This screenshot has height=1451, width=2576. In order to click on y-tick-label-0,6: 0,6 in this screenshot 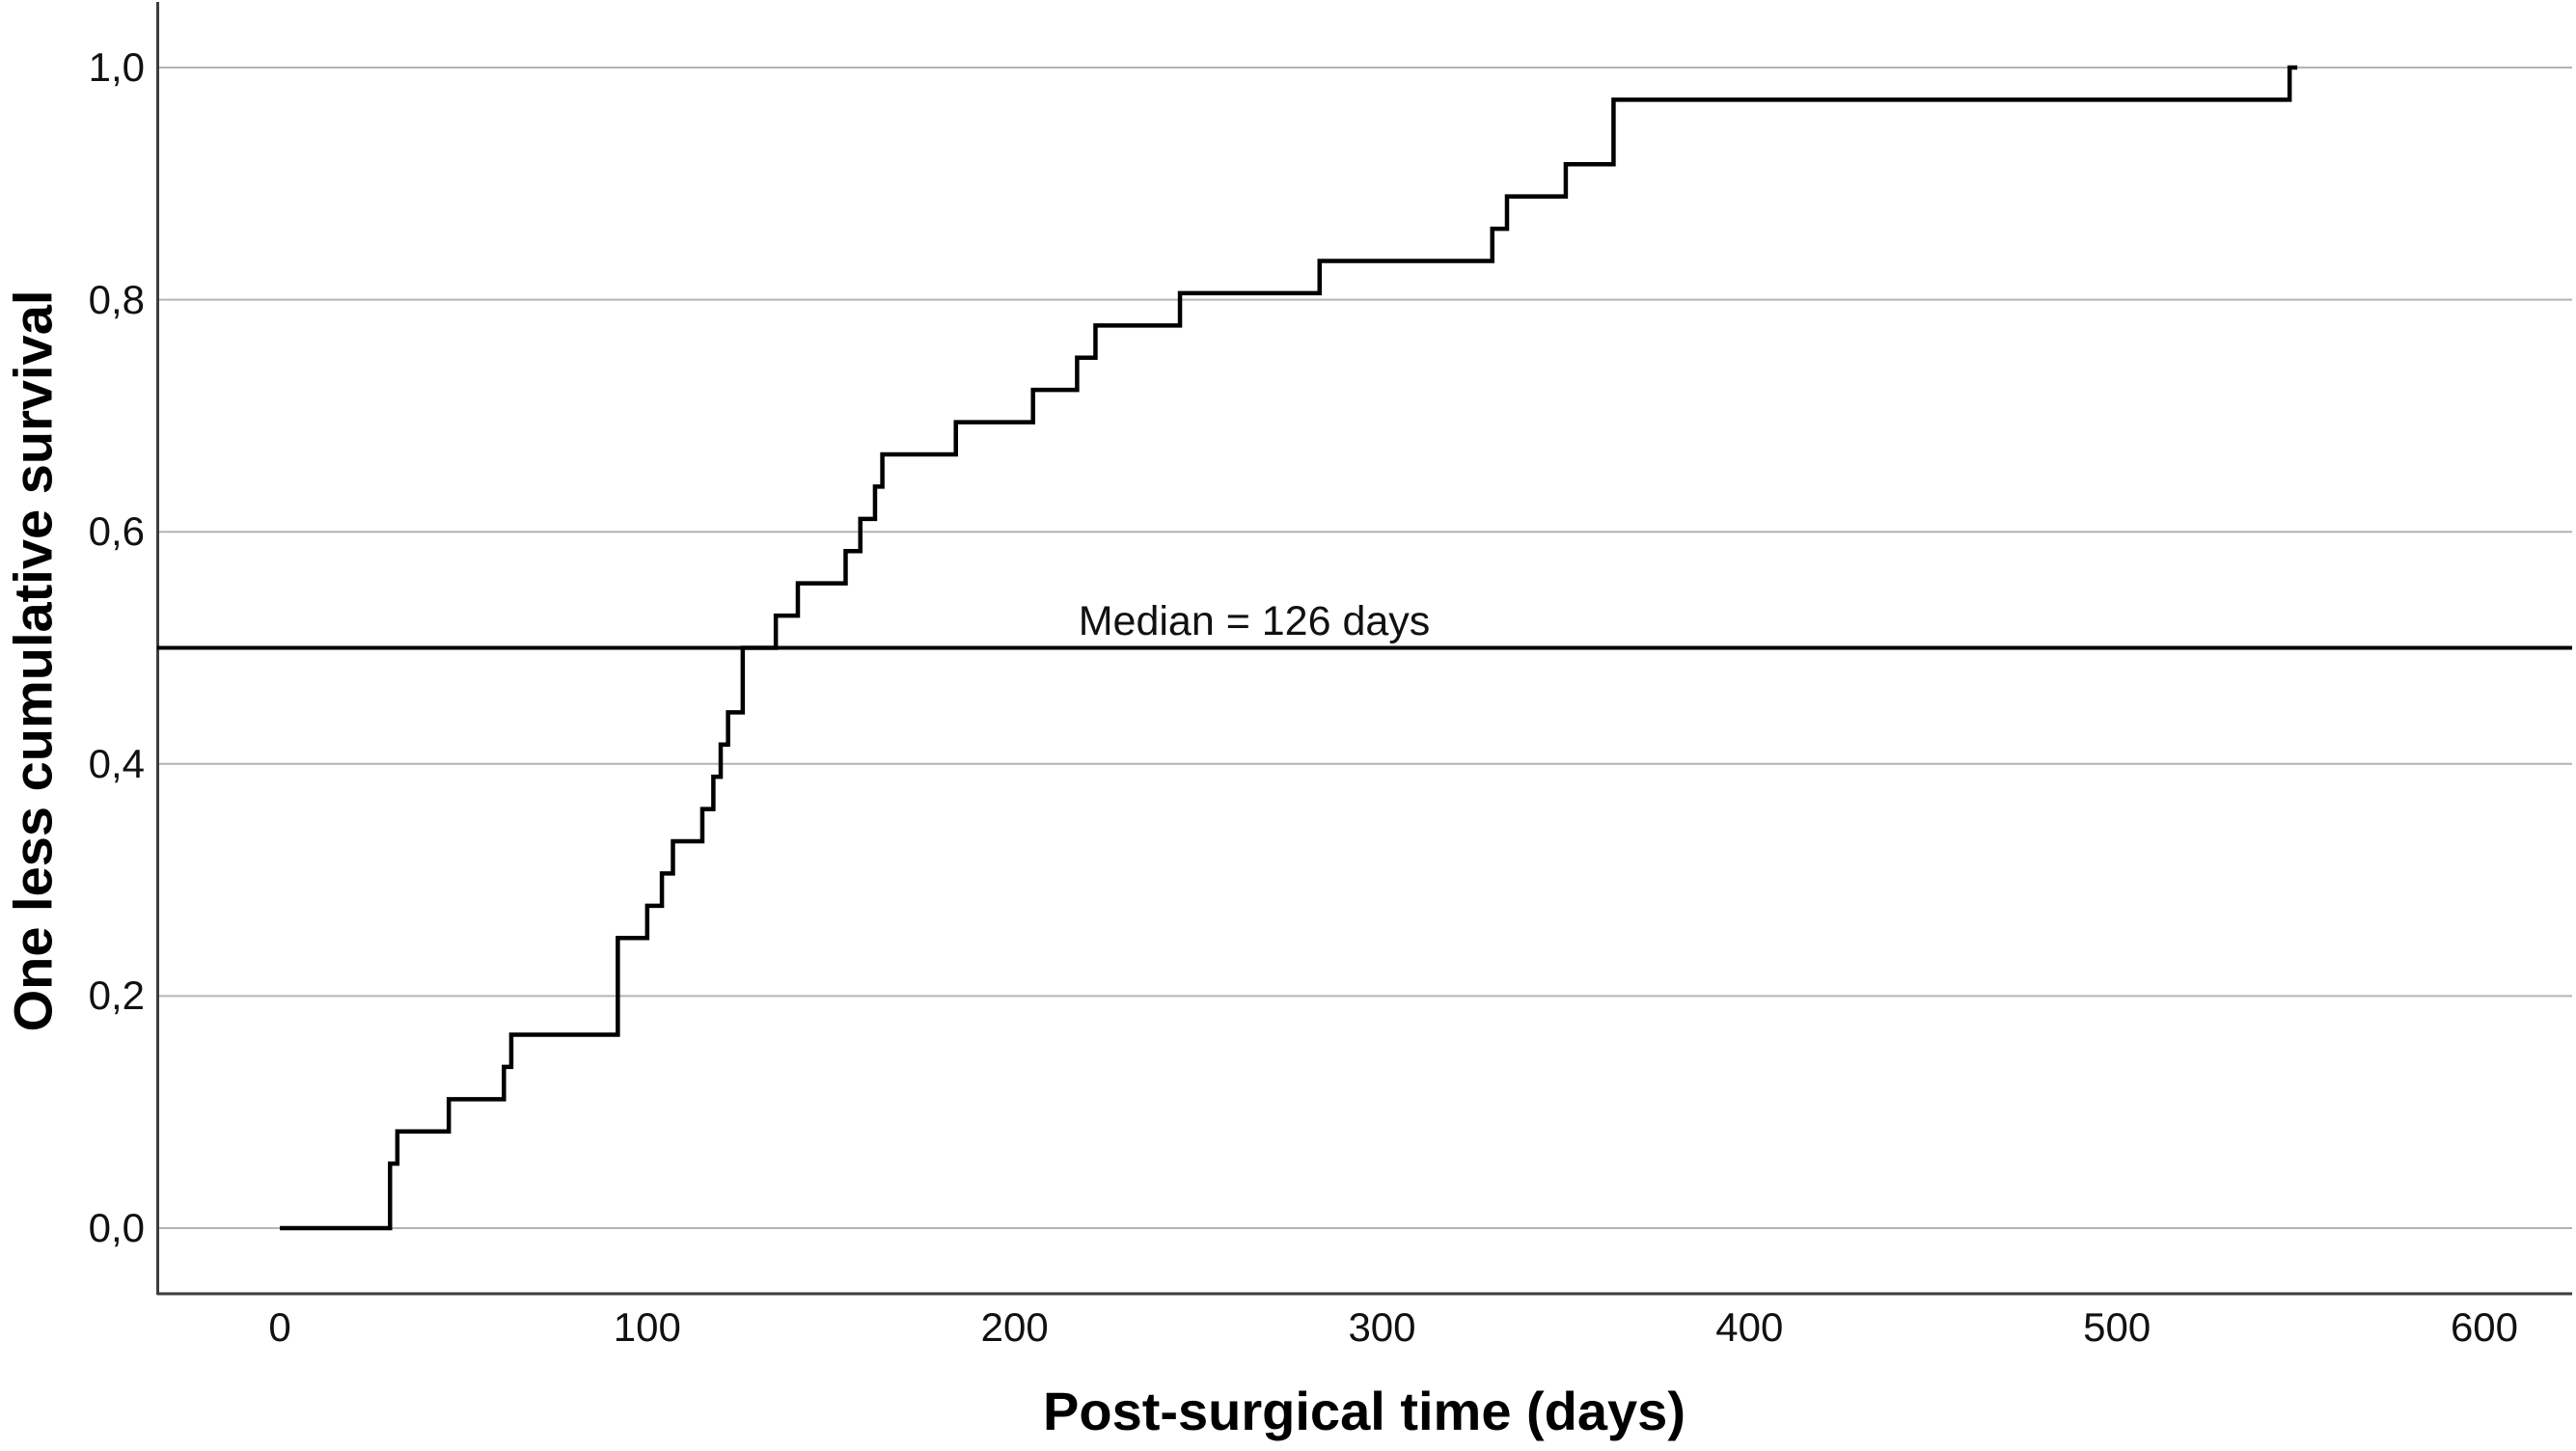, I will do `click(116, 531)`.